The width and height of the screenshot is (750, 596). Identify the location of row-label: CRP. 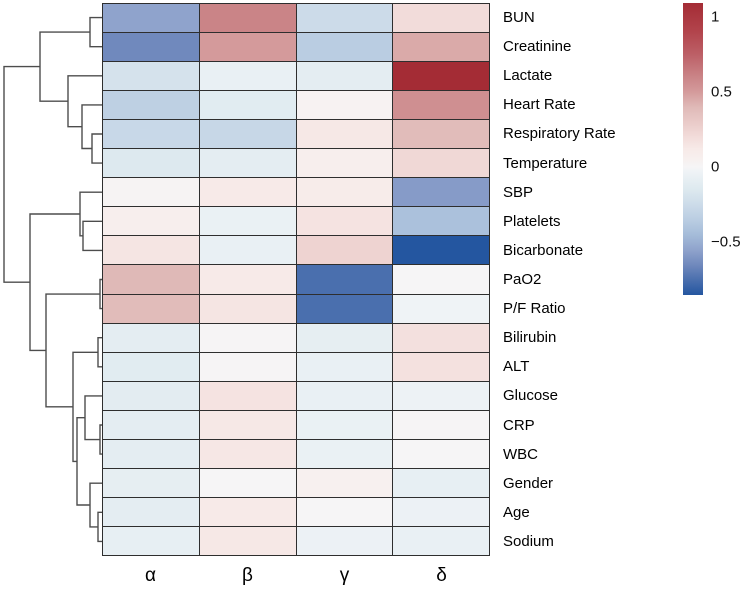
(519, 425).